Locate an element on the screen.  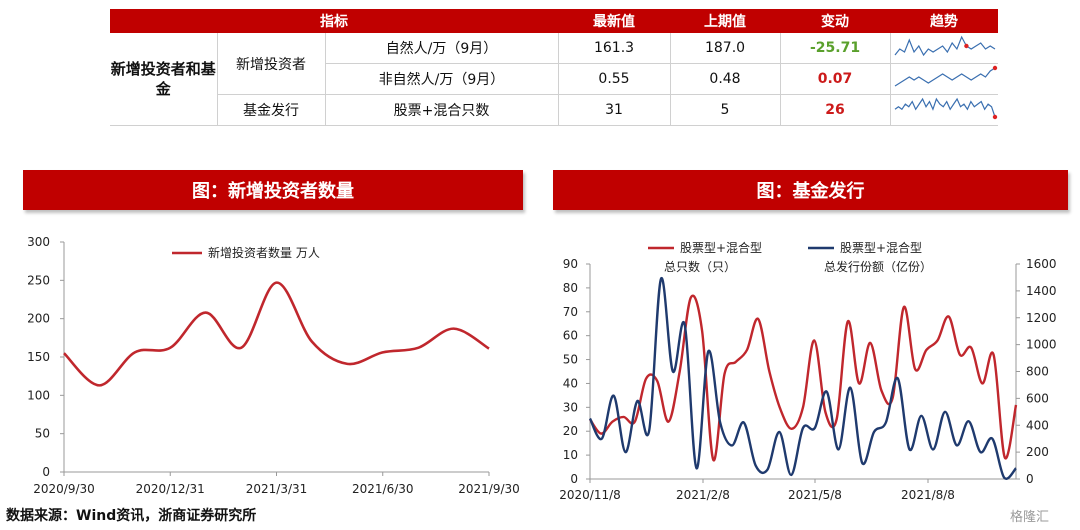
sub-label-investors: 新增投资者 is located at coordinates (271, 64).